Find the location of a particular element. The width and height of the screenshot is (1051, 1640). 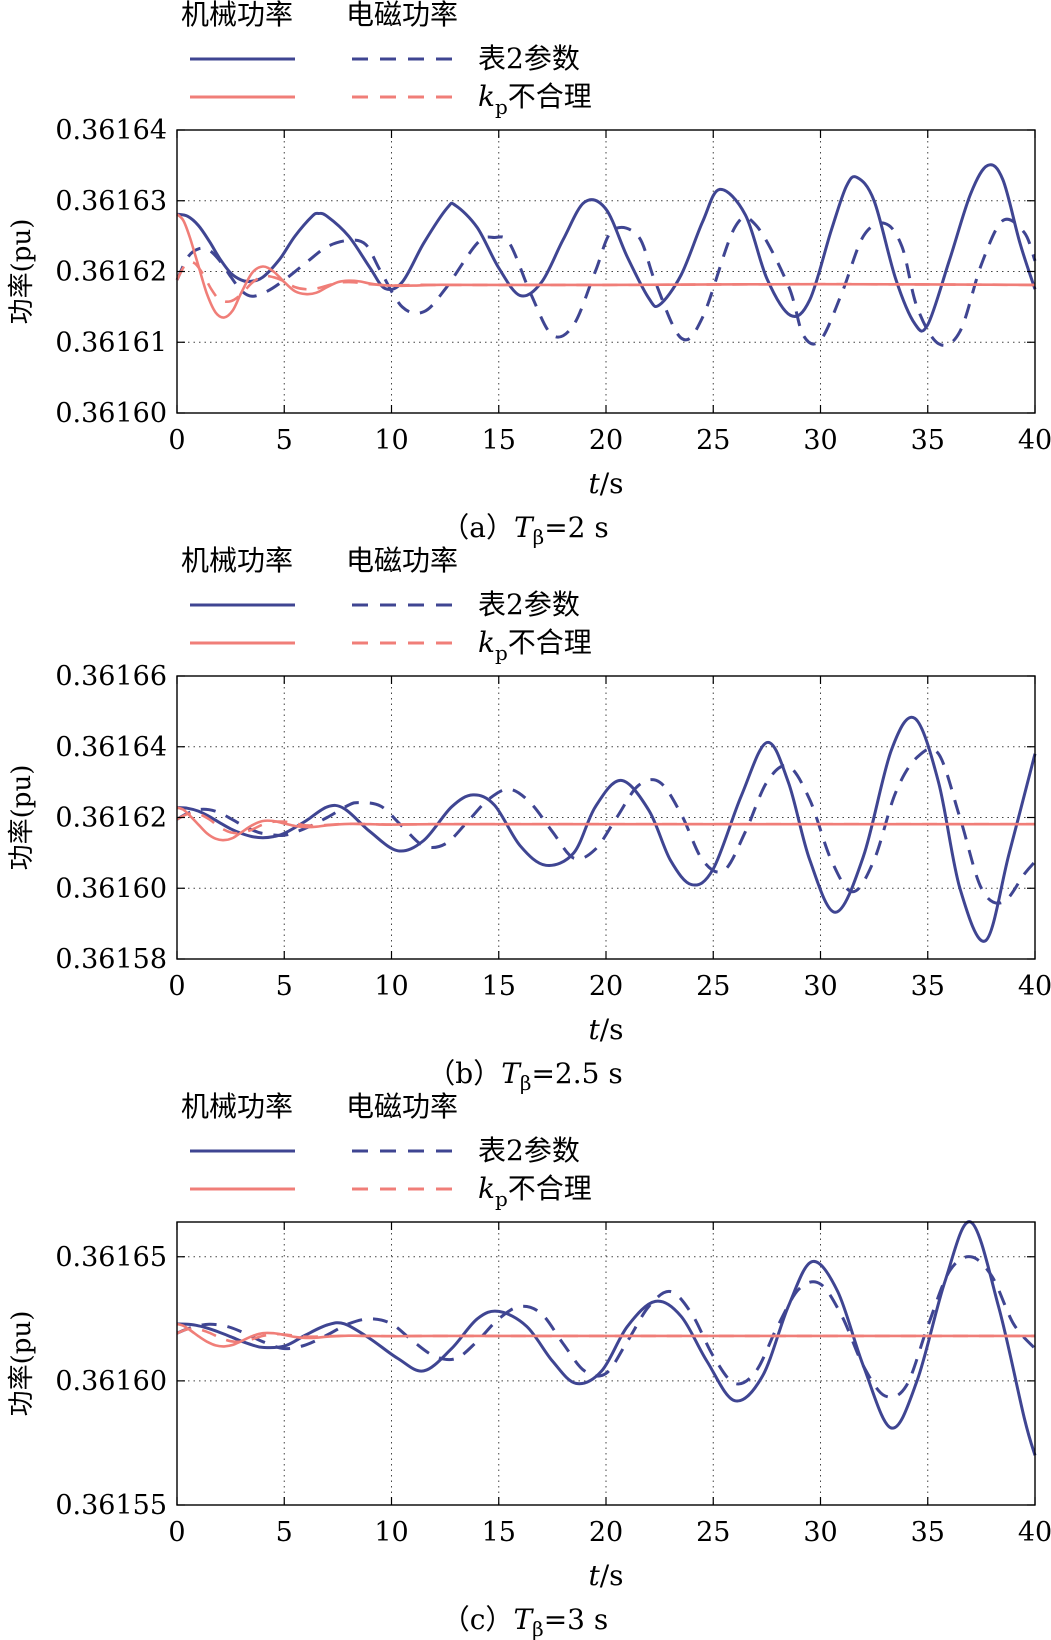

chart-caption: （c）Tβ=3 s is located at coordinates (525, 1621).